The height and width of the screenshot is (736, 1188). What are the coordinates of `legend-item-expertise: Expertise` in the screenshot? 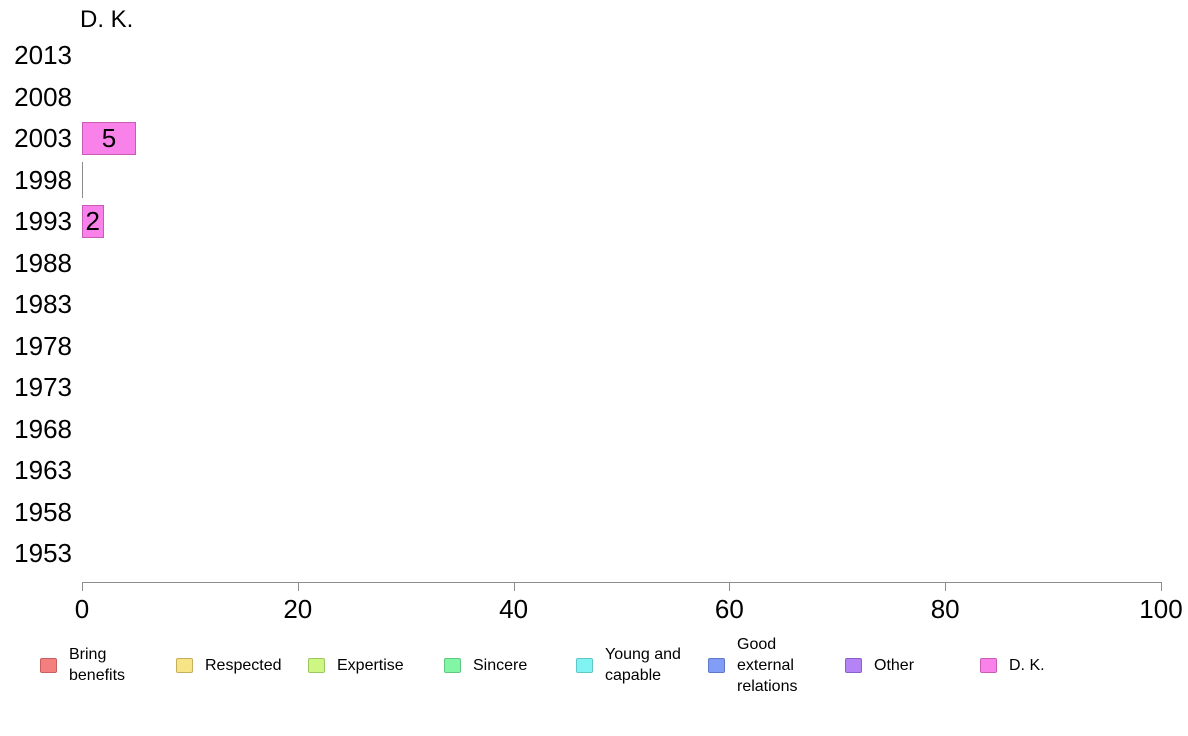 It's located at (356, 665).